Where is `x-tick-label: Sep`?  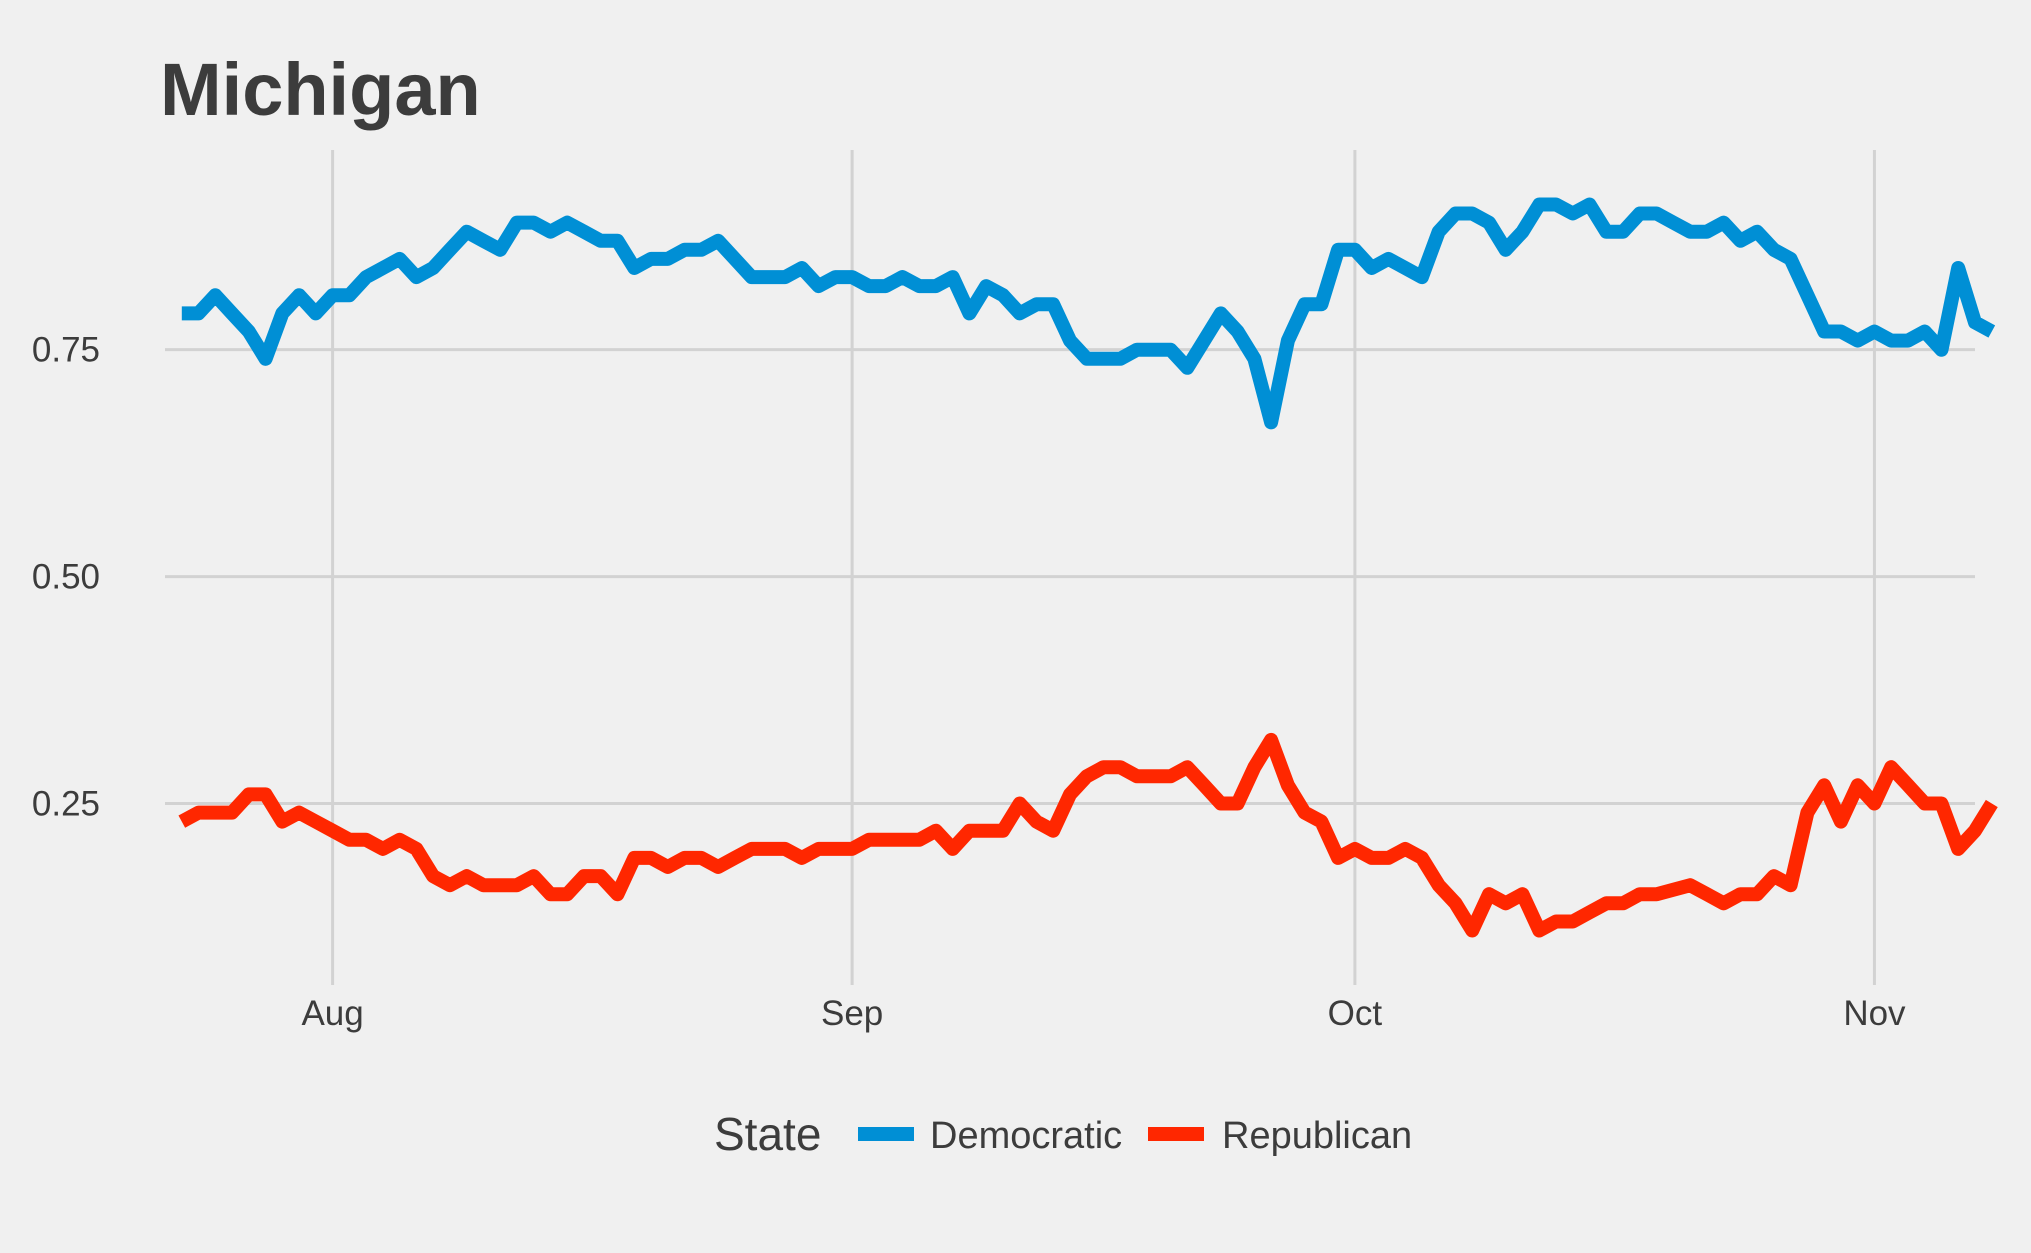 x-tick-label: Sep is located at coordinates (852, 1013).